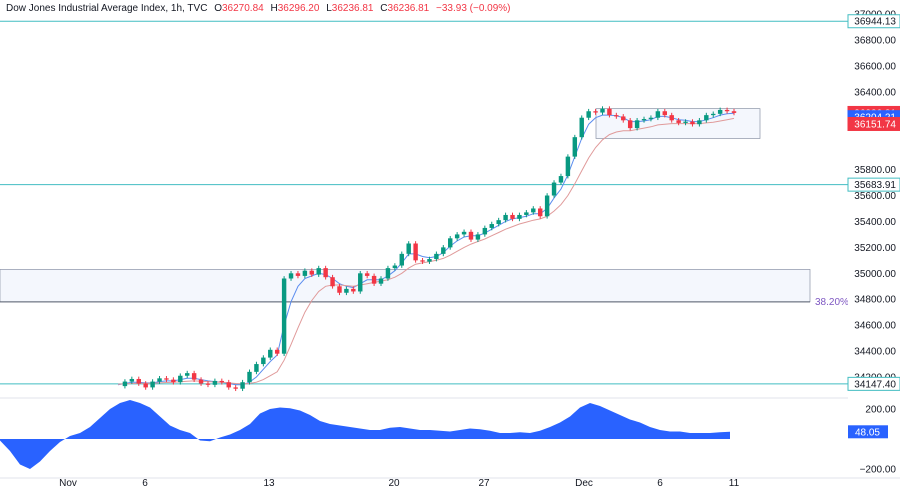  I want to click on price-tick-3: 36600.00, so click(875, 66).